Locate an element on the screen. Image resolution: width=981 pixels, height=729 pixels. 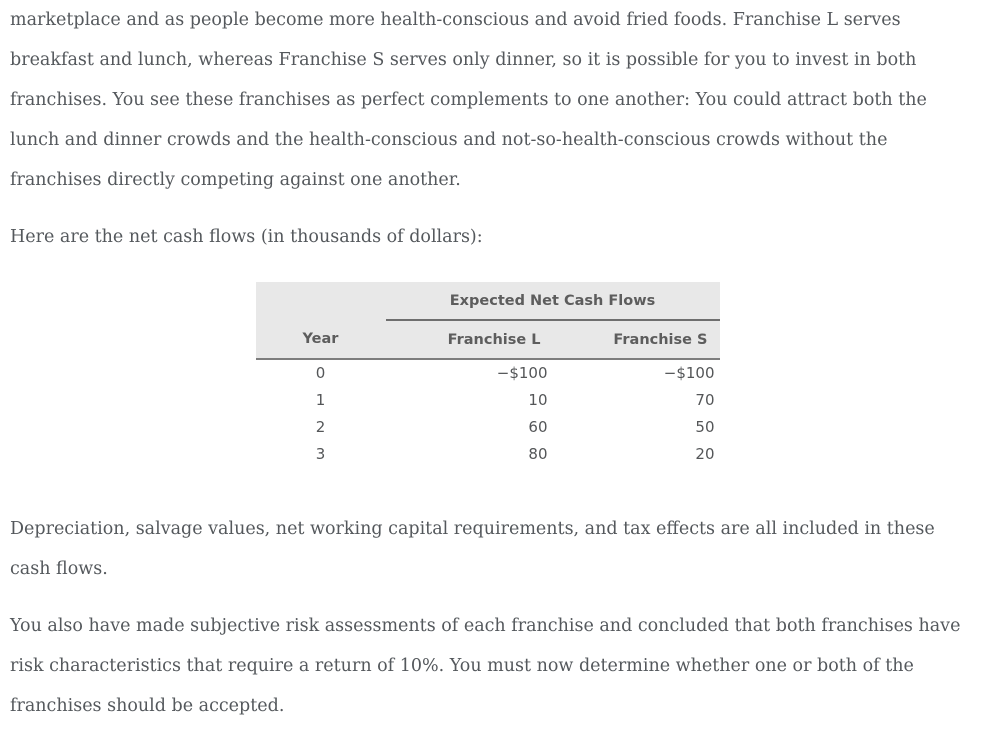
column-header-year: Year is located at coordinates (320, 340).